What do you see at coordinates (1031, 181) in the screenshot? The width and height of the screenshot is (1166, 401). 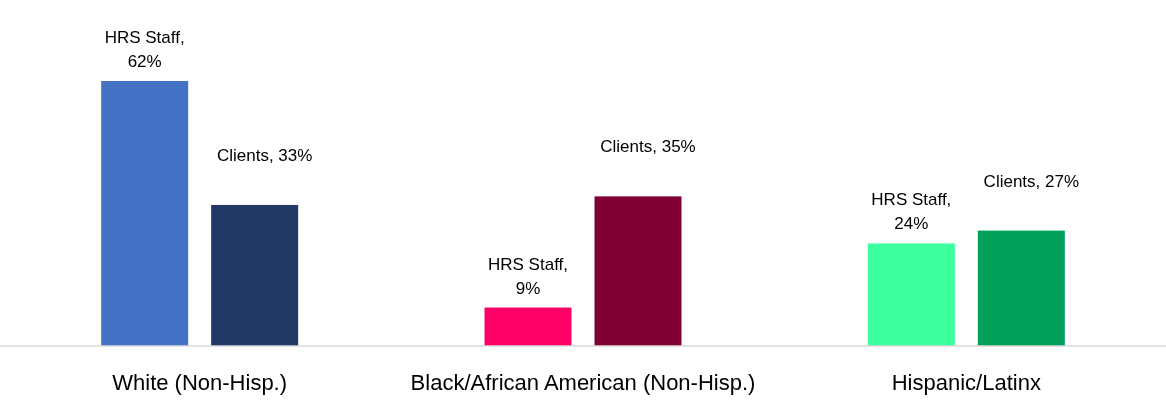 I see `data-label: Clients, 27%` at bounding box center [1031, 181].